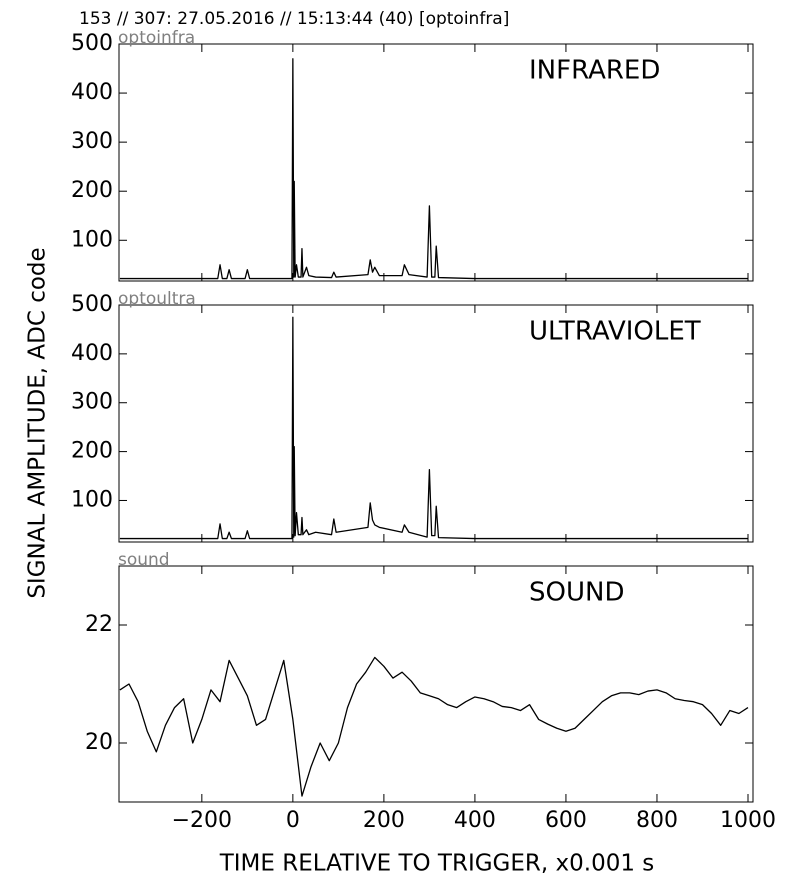 This screenshot has height=882, width=792. Describe the element at coordinates (157, 299) in the screenshot. I see `panel-label: optoultra` at that location.